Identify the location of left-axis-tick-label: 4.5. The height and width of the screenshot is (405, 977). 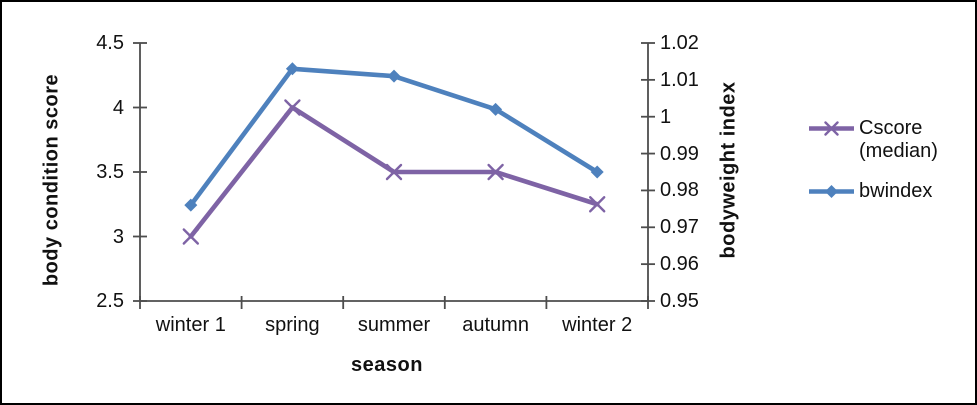
(110, 43).